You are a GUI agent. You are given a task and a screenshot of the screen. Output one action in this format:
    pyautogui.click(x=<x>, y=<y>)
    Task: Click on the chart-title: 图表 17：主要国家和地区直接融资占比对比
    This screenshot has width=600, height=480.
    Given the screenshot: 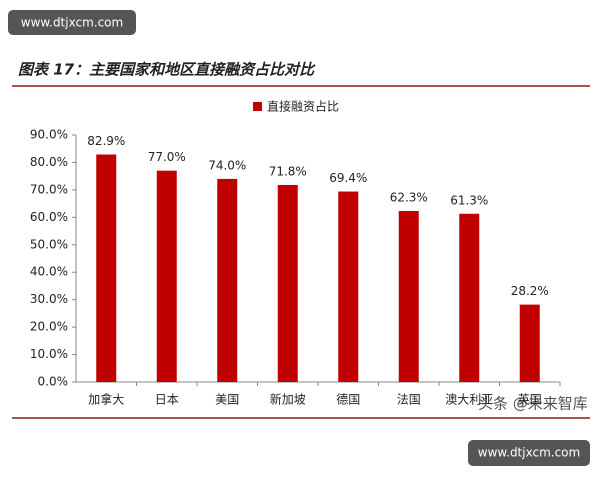 What is the action you would take?
    pyautogui.click(x=167, y=70)
    